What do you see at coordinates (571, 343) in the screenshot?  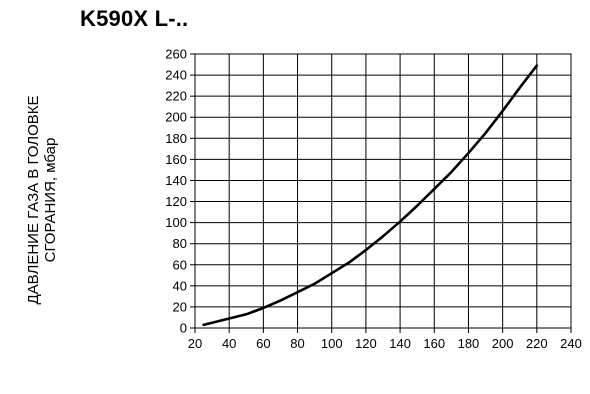 I see `x-tick-label: 240` at bounding box center [571, 343].